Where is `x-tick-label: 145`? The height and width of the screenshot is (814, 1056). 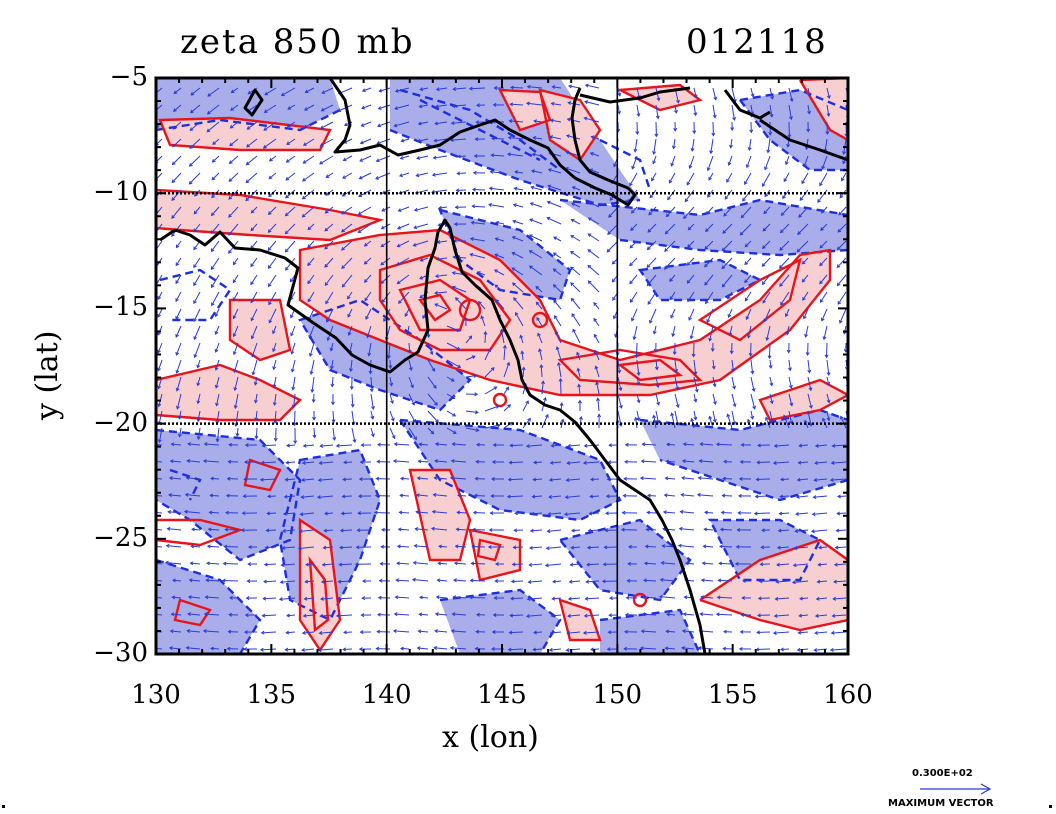 x-tick-label: 145 is located at coordinates (502, 695).